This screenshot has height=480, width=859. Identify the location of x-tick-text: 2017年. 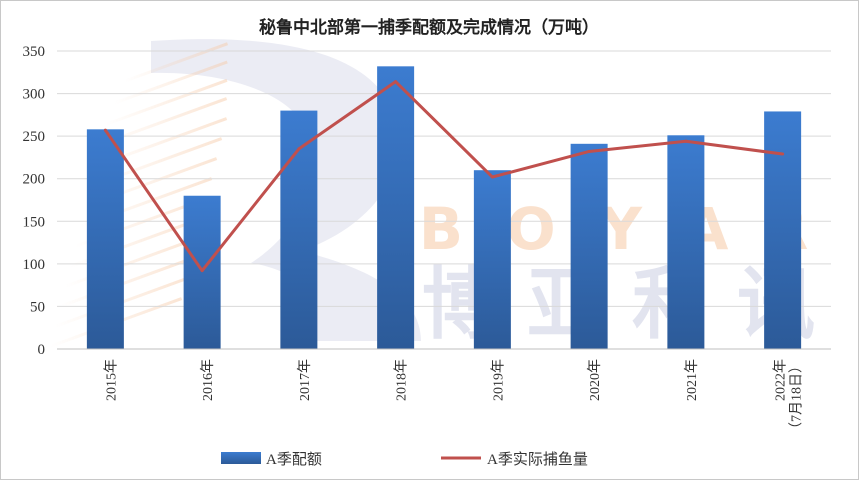
(305, 380).